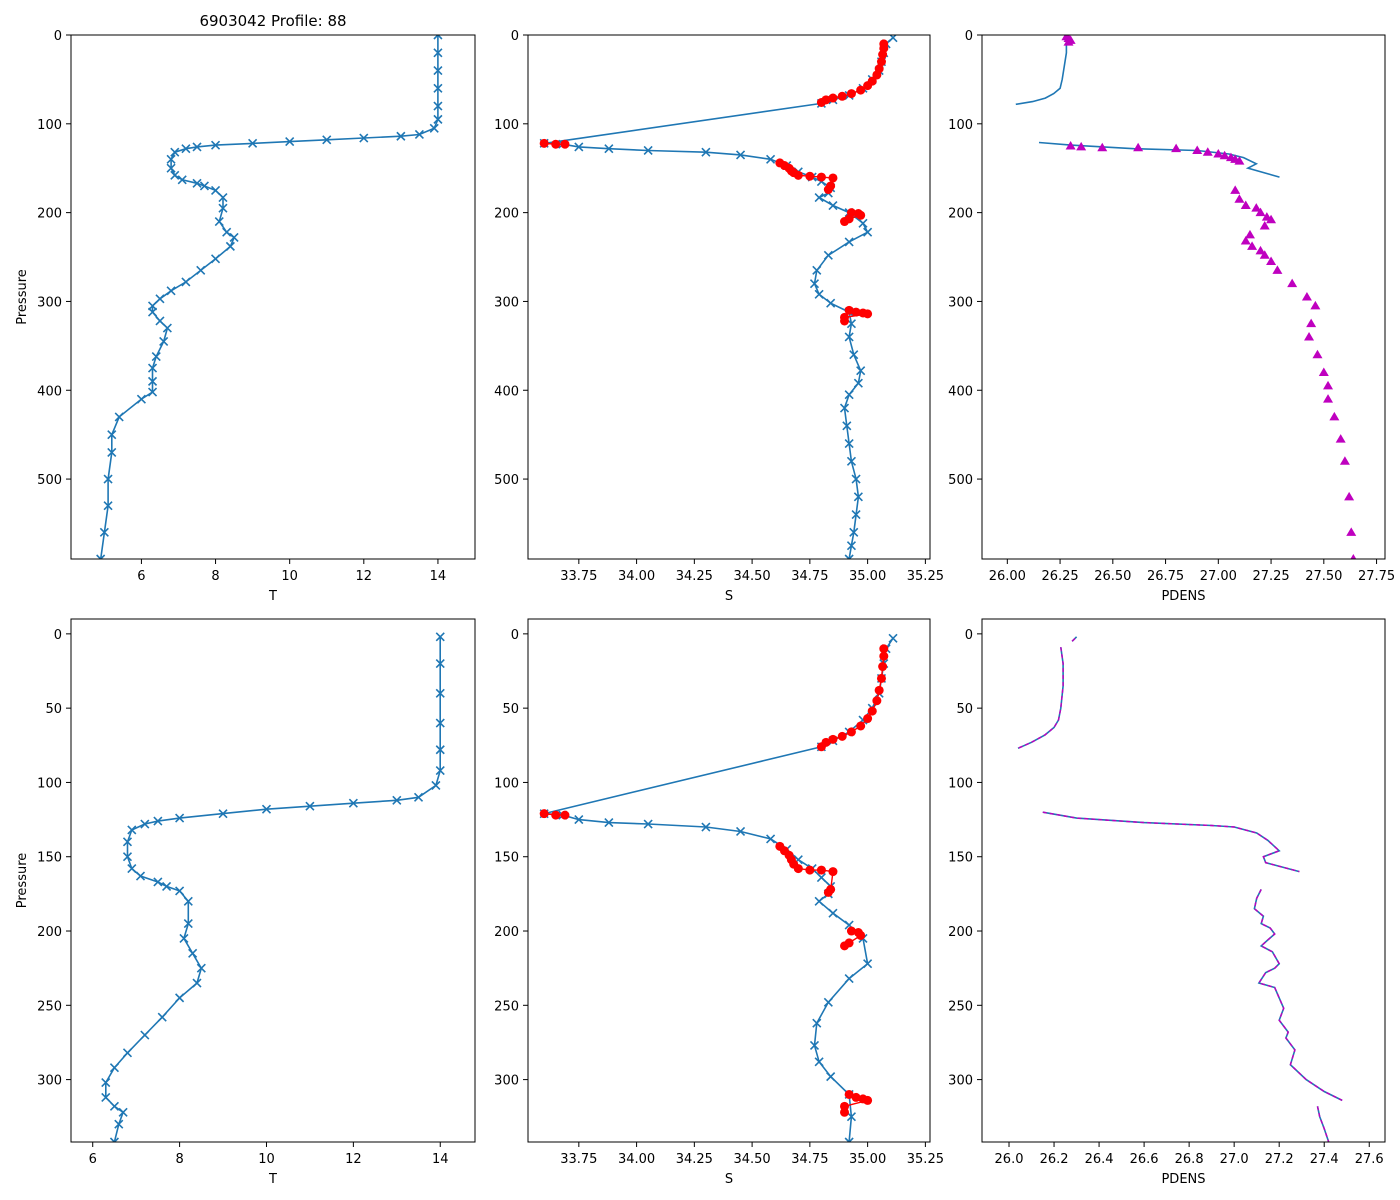 Image resolution: width=1400 pixels, height=1200 pixels. What do you see at coordinates (53, 709) in the screenshot?
I see `y-tick-label: 50` at bounding box center [53, 709].